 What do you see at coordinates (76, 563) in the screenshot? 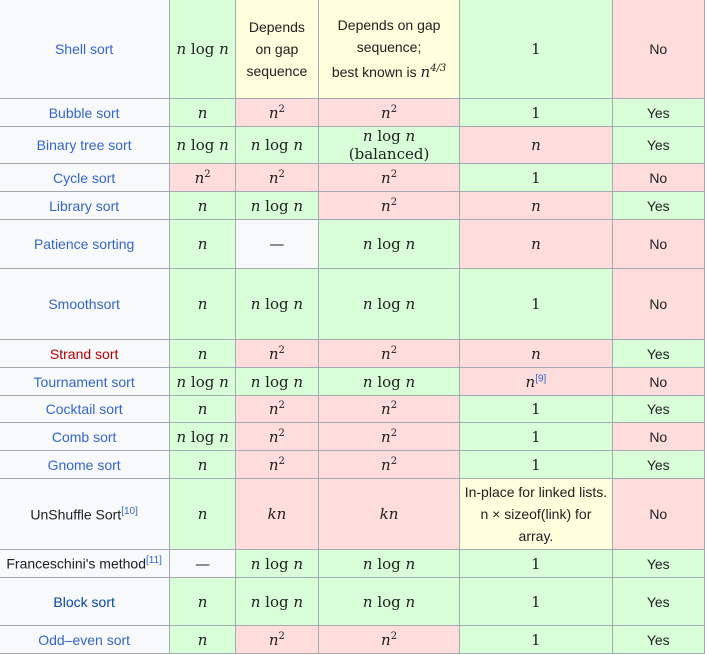
I see `algorithm-link: Franceschini's method` at bounding box center [76, 563].